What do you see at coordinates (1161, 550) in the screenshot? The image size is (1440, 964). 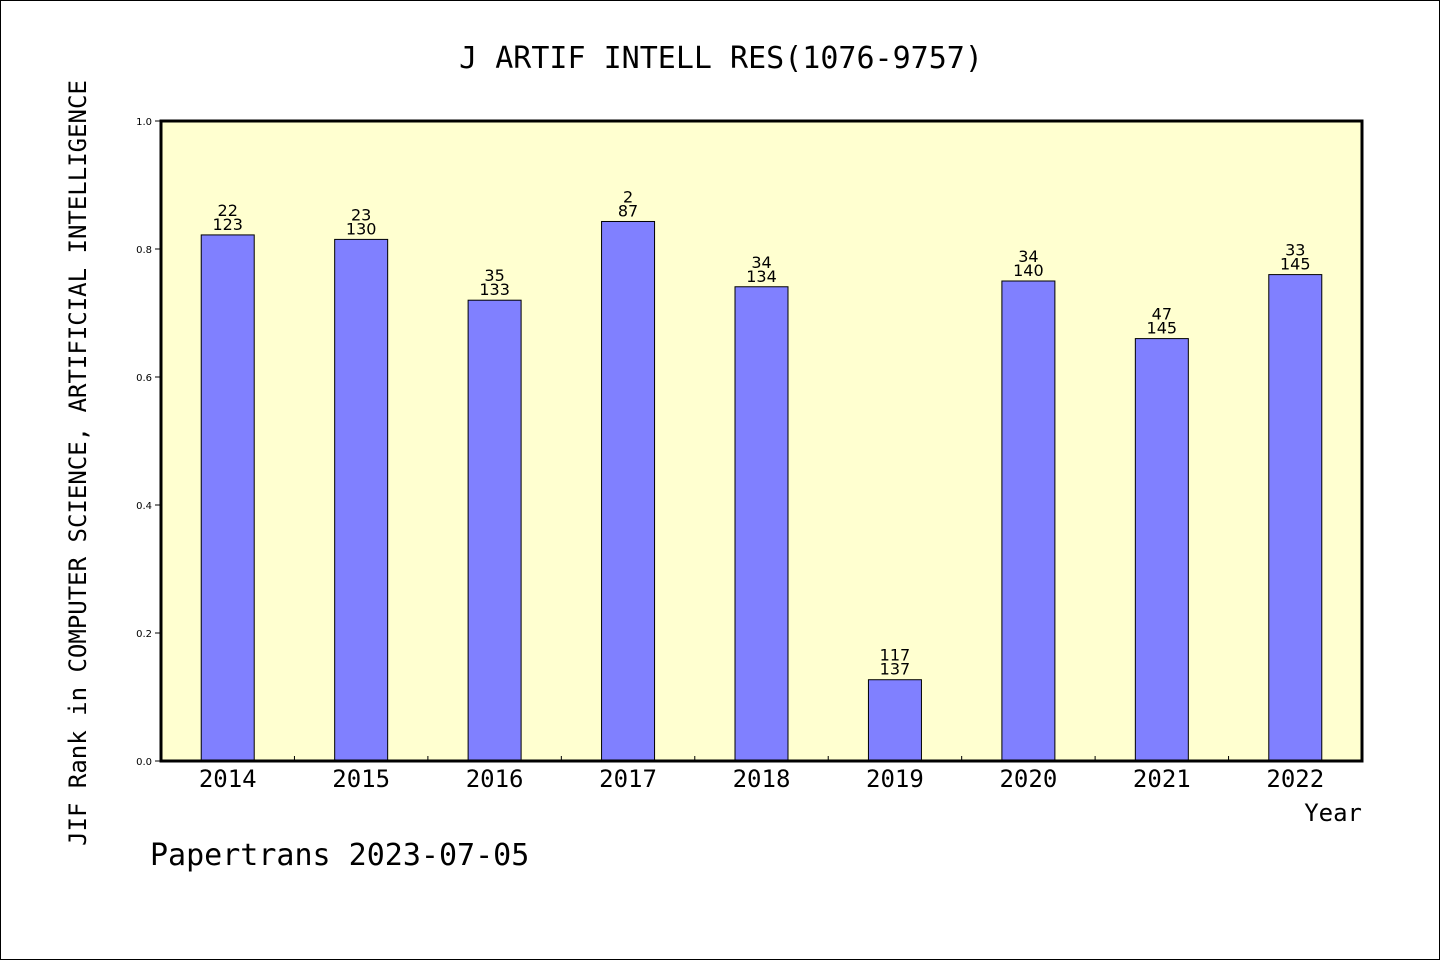 I see `bar-2021` at bounding box center [1161, 550].